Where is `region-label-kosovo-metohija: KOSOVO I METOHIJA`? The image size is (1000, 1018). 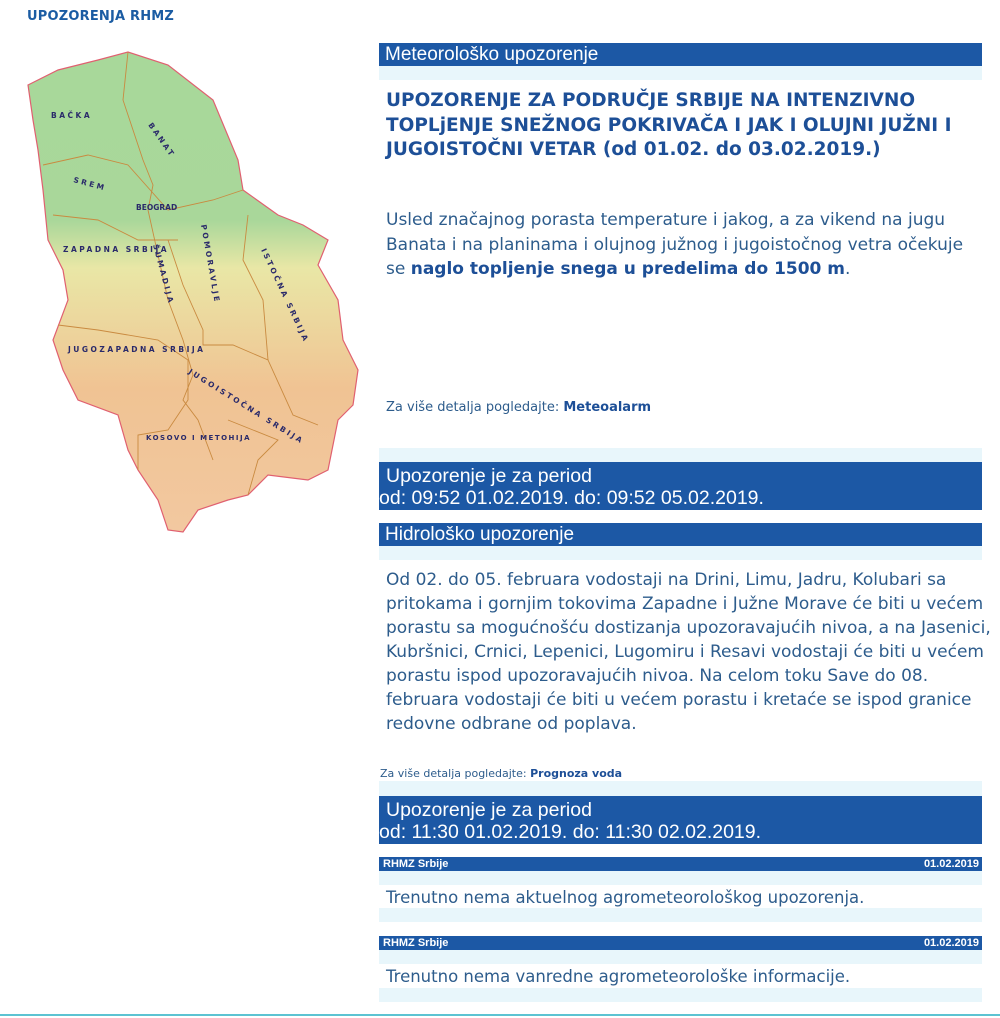
region-label-kosovo-metohija: KOSOVO I METOHIJA is located at coordinates (198, 438).